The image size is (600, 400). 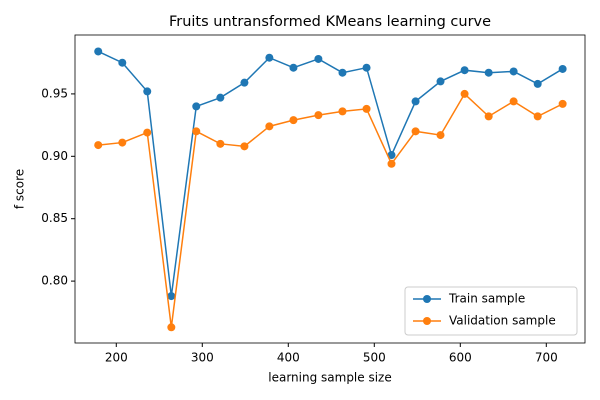 What do you see at coordinates (486, 299) in the screenshot?
I see `legend-label: Train sample` at bounding box center [486, 299].